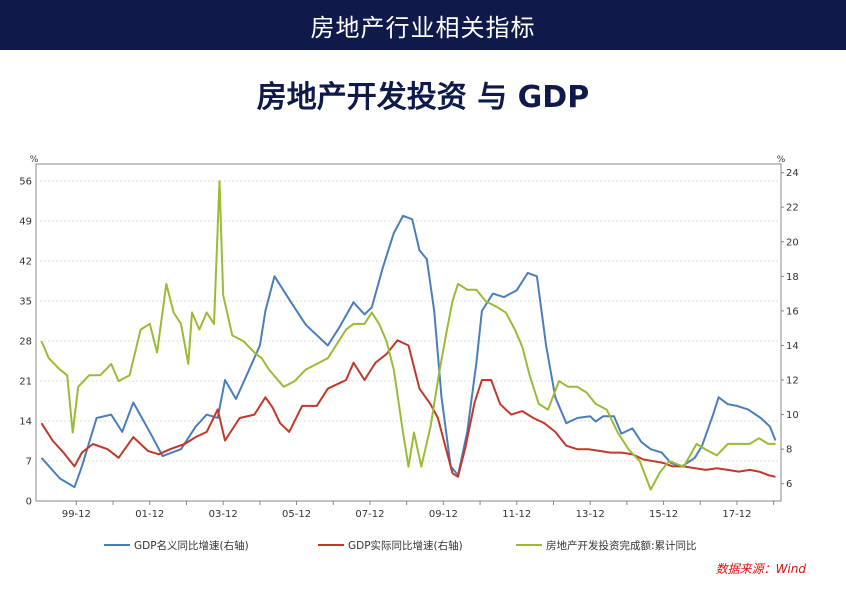 The width and height of the screenshot is (846, 592). I want to click on right-axis-unit: %, so click(781, 160).